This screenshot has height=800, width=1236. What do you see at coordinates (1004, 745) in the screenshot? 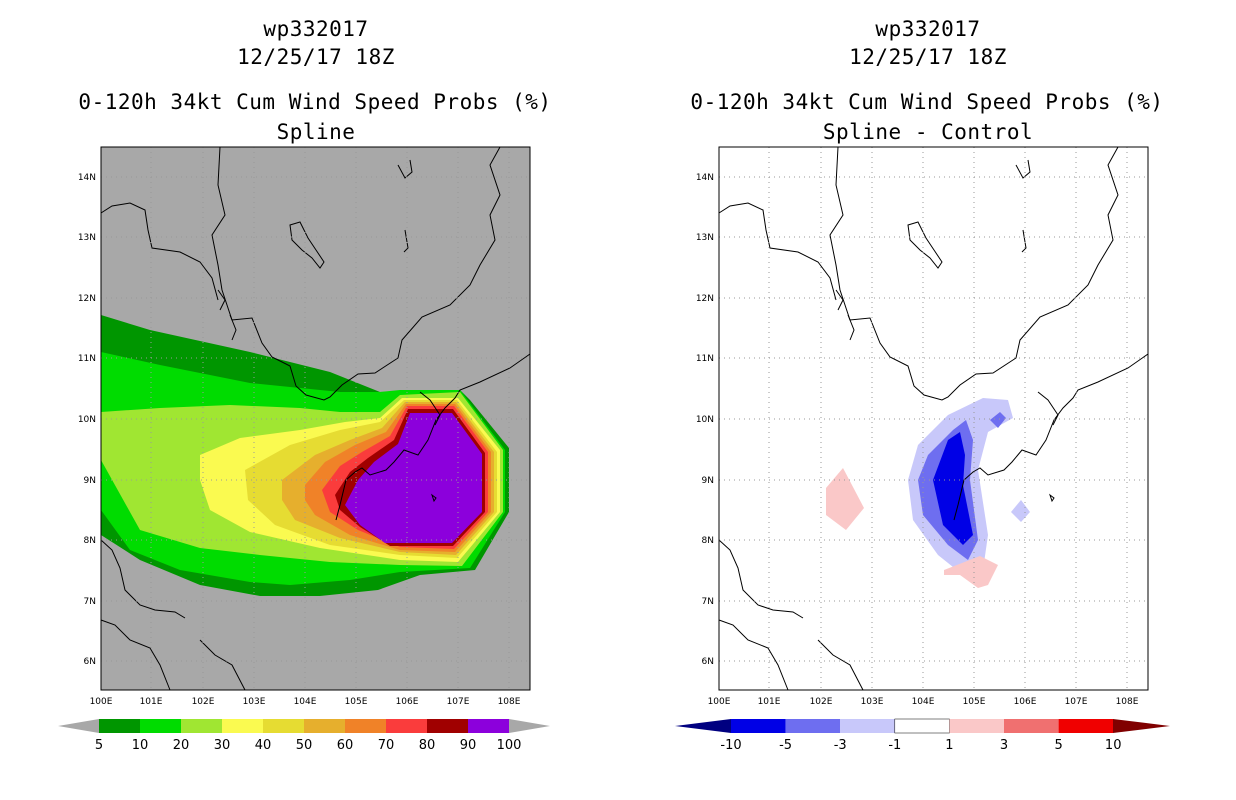
I see `right-colorbar-label: 3` at bounding box center [1004, 745].